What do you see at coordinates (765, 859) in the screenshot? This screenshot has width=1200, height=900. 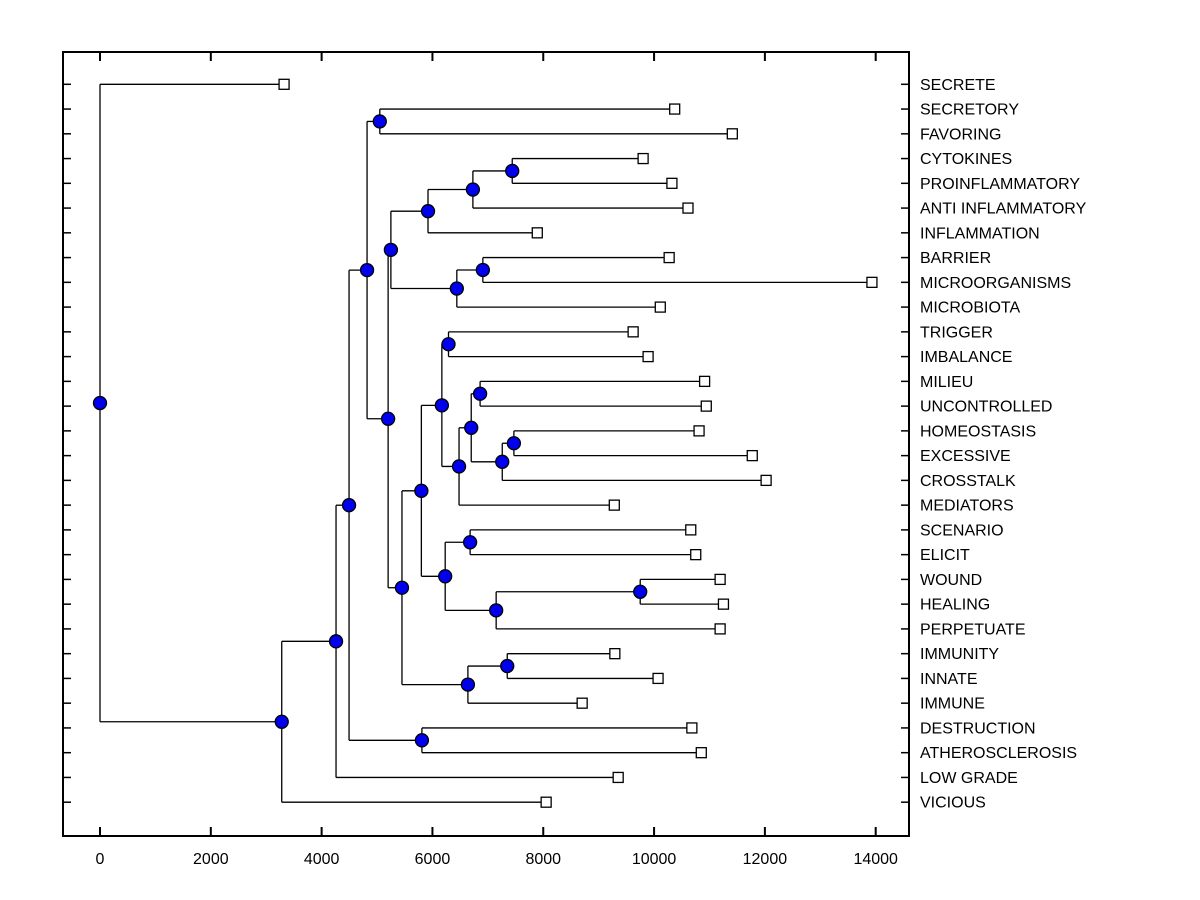 I see `x-tick-label: 12000` at bounding box center [765, 859].